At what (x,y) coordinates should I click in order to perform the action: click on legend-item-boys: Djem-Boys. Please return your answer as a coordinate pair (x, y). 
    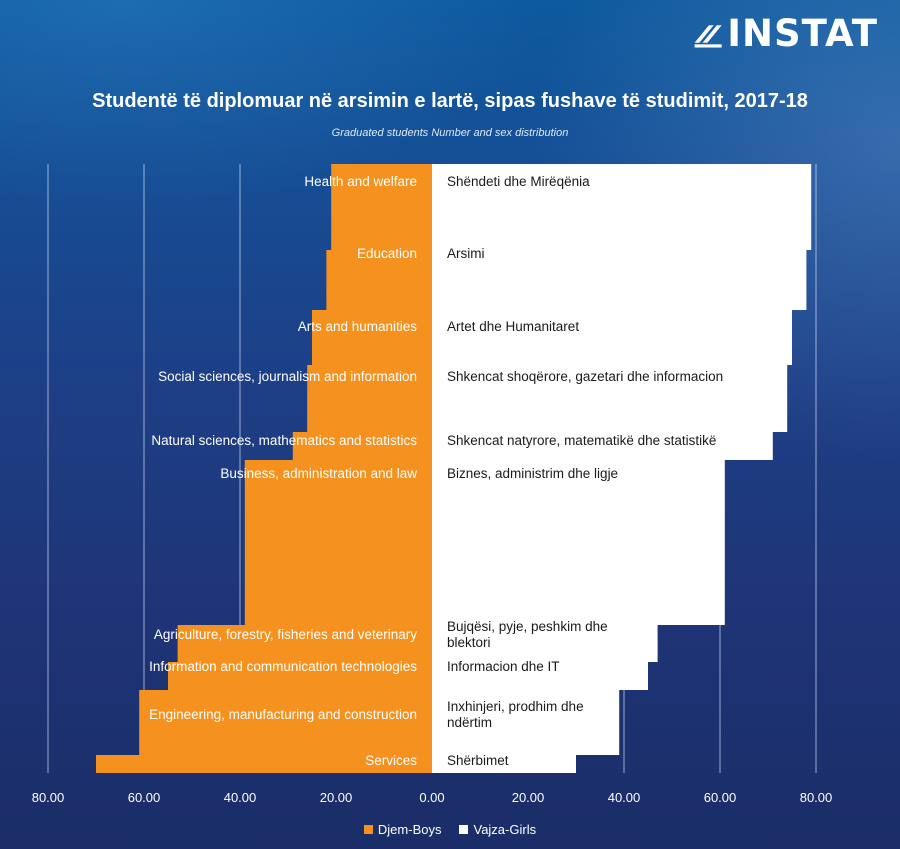
    Looking at the image, I should click on (402, 829).